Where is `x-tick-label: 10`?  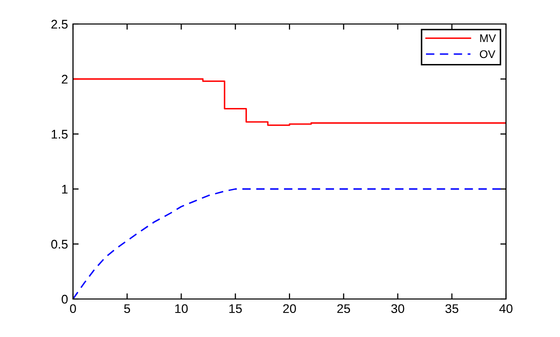 x-tick-label: 10 is located at coordinates (181, 309).